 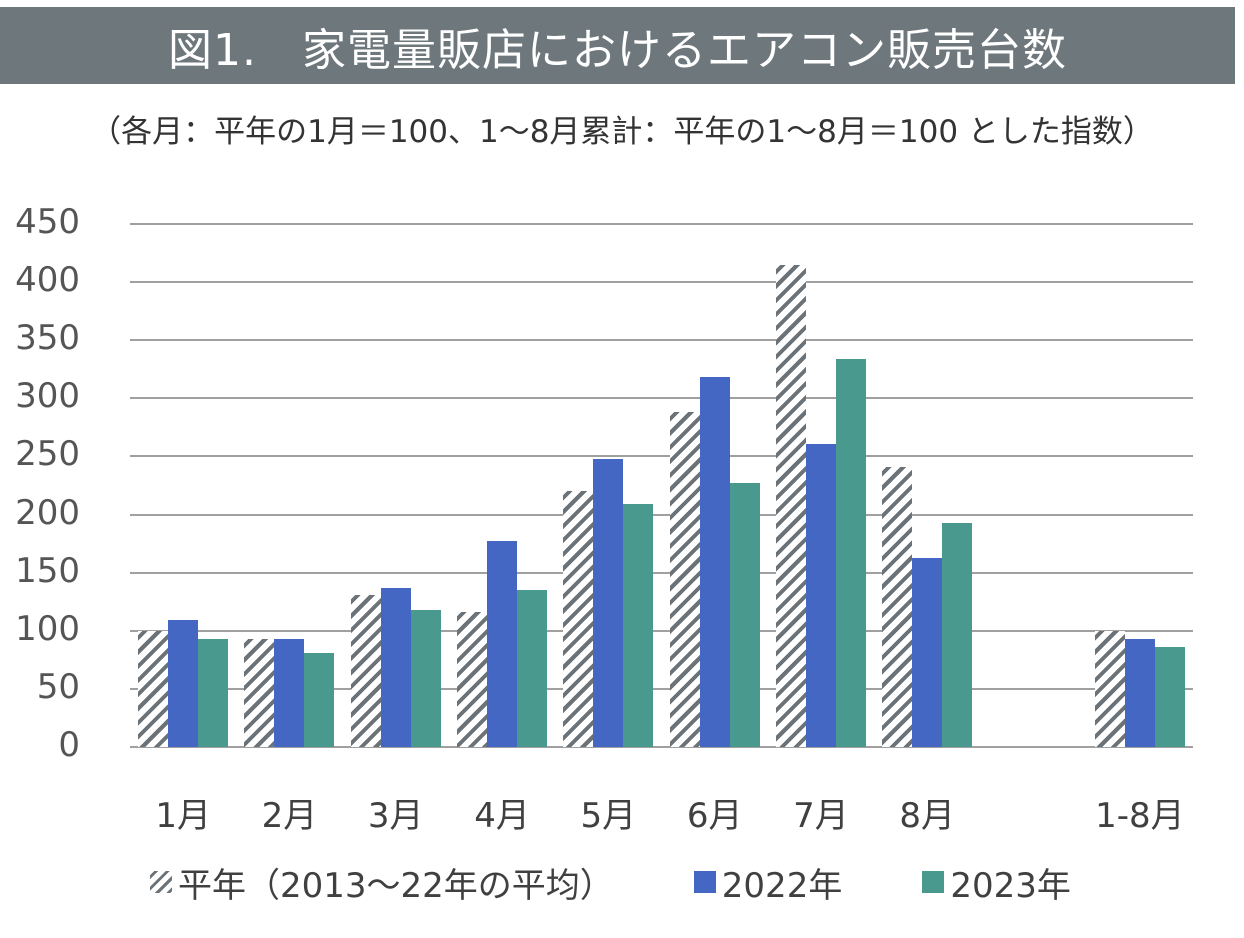 I want to click on x-tick-label: 5月, so click(x=608, y=816).